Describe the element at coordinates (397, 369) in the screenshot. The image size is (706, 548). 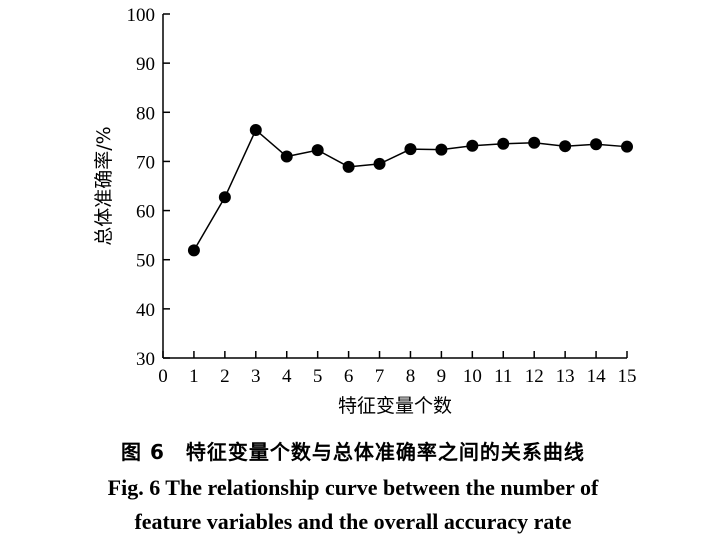
I see `x-axis-ticks: 0 1 2 3 4 5 6 7 8 9 10 11 12 13 14 15` at that location.